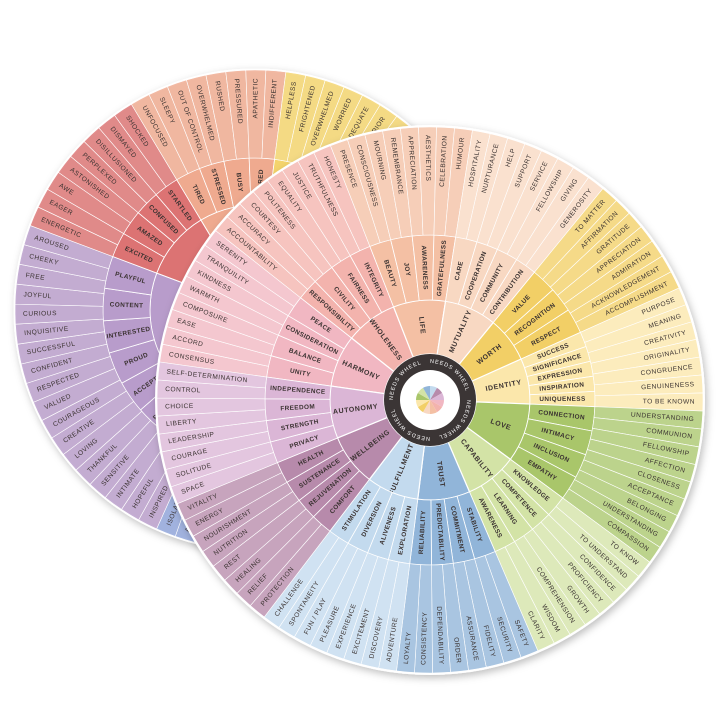 This screenshot has width=720, height=720. I want to click on needs-outer-label: APPRECIATION, so click(411, 163).